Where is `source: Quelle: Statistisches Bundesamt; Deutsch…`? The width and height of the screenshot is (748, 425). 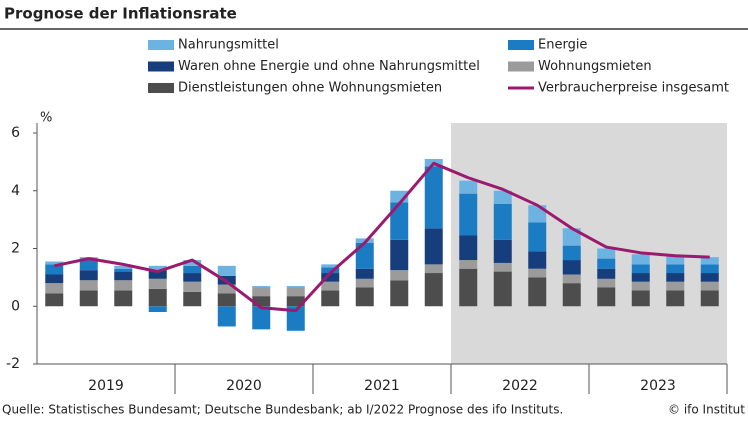
source: Quelle: Statistisches Bundesamt; Deutsch… is located at coordinates (282, 410).